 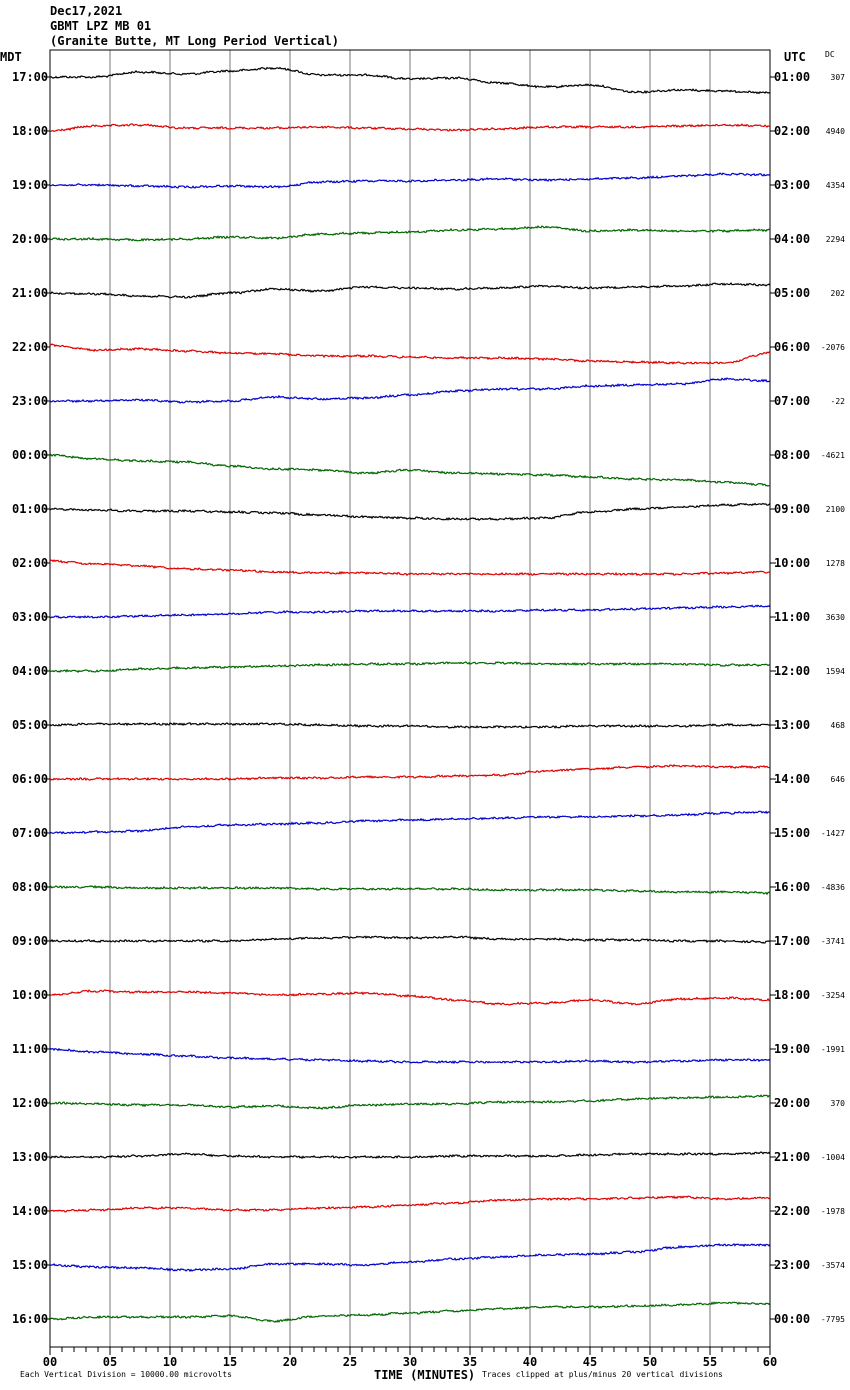 I want to click on utc-hour-label: 12:00, so click(x=792, y=671).